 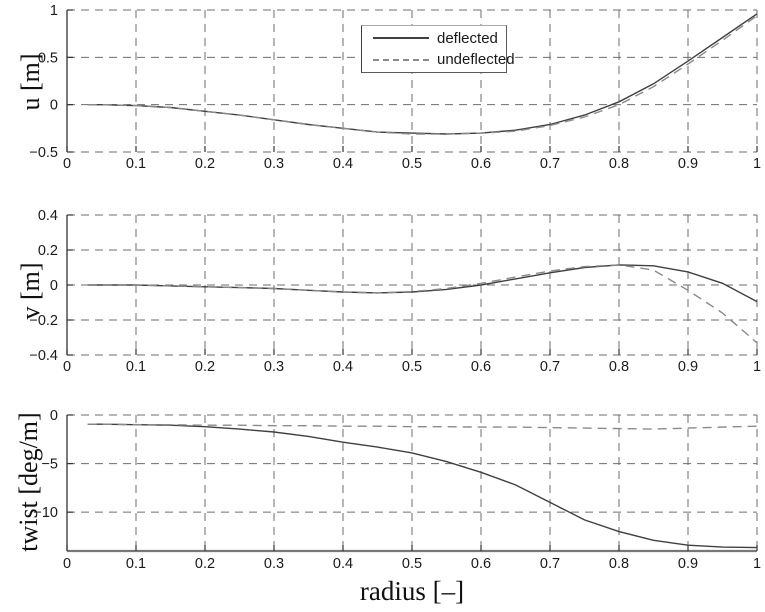 I want to click on legend-item-undeflected: undeflected, so click(x=438, y=60).